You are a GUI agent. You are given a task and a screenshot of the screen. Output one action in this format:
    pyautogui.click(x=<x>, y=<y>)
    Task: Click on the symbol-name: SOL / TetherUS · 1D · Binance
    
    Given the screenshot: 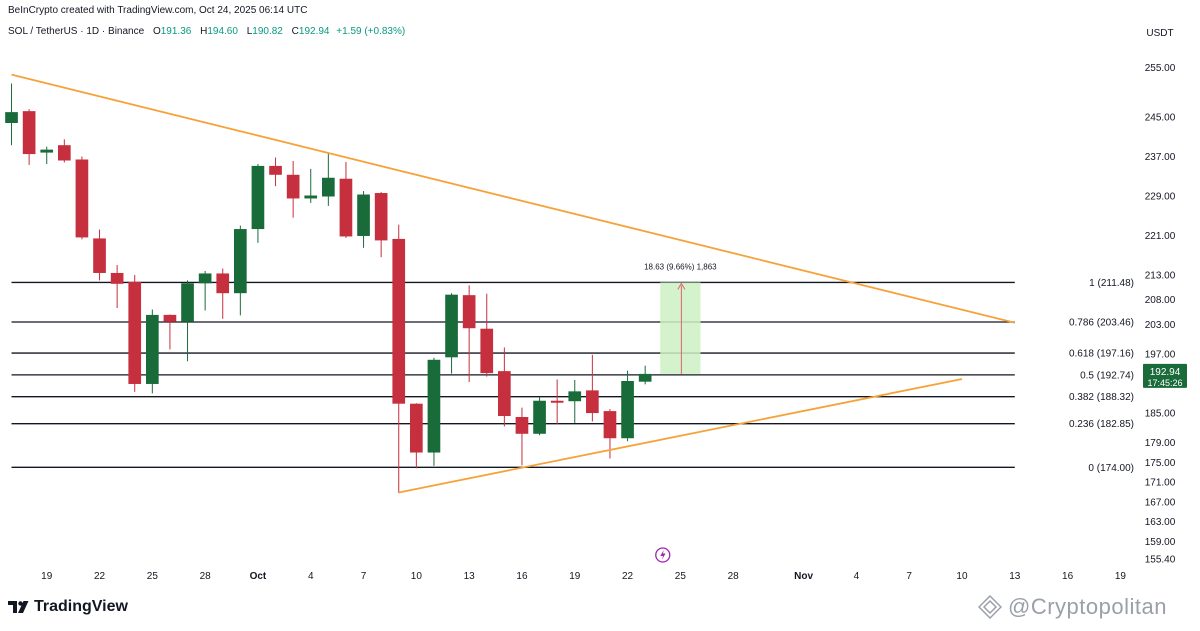 What is the action you would take?
    pyautogui.click(x=76, y=31)
    